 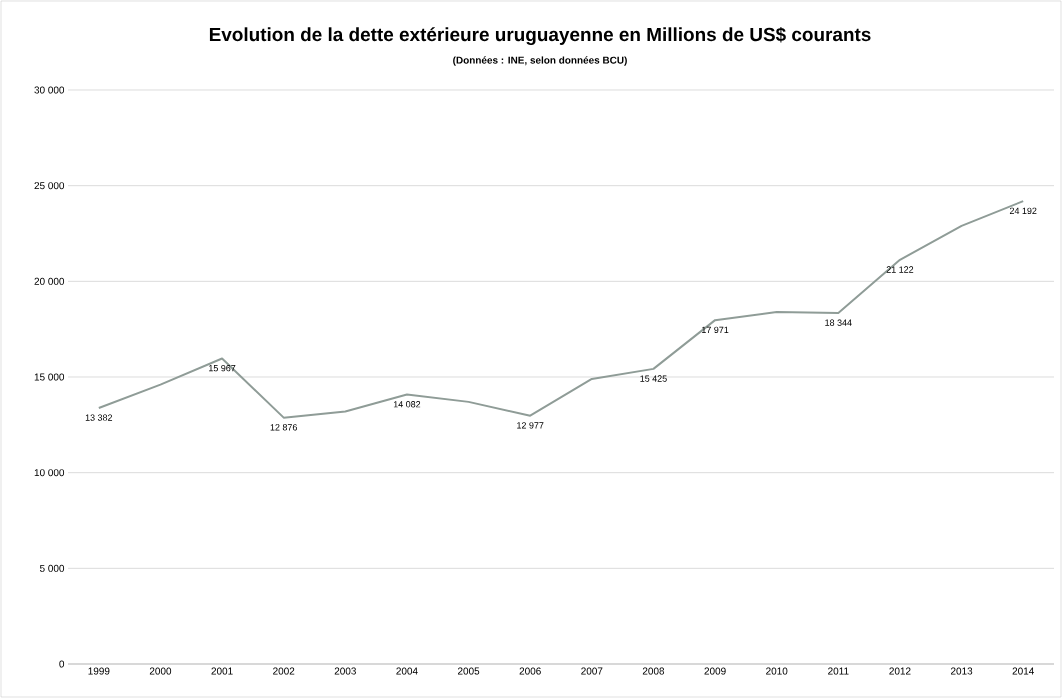 I want to click on x-tick-label: 2014, so click(x=1023, y=671).